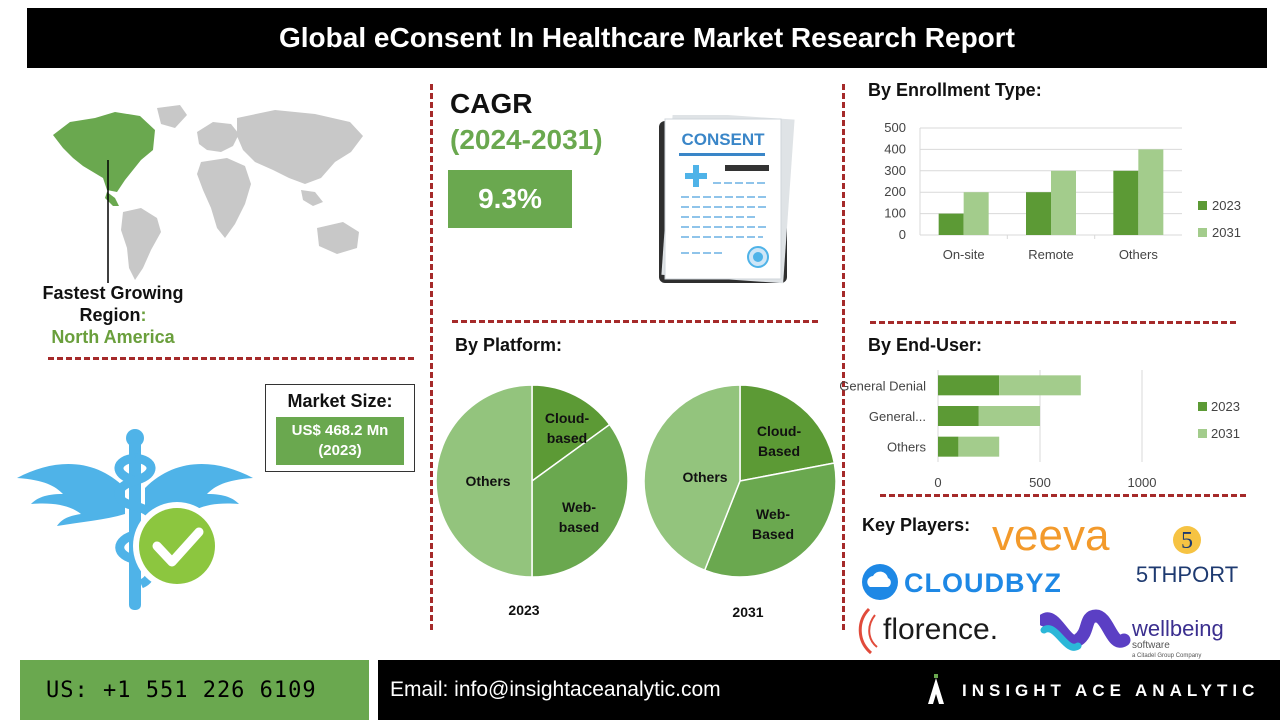 This screenshot has height=720, width=1280. What do you see at coordinates (976, 213) in the screenshot?
I see `enroll-bar-2031-On-site` at bounding box center [976, 213].